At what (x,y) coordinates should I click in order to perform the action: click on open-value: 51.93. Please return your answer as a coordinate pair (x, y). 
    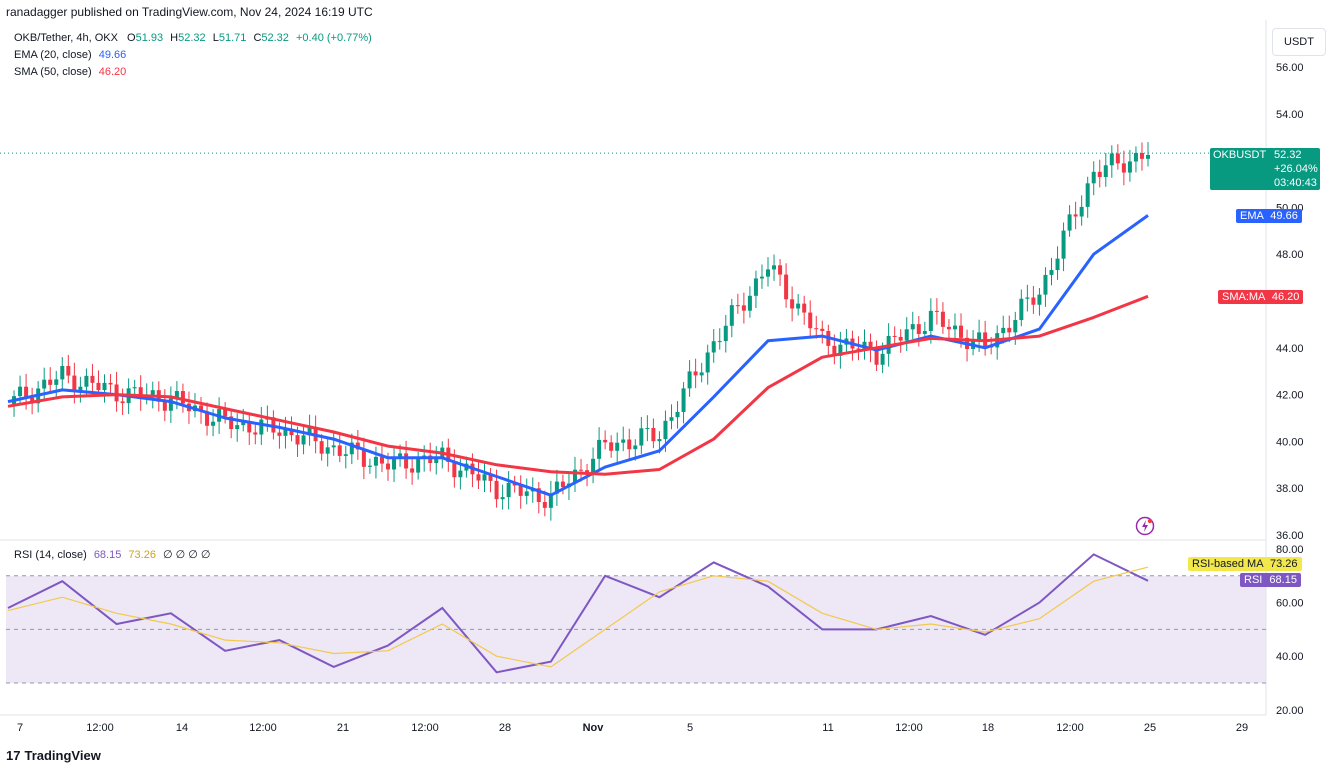
    Looking at the image, I should click on (149, 38).